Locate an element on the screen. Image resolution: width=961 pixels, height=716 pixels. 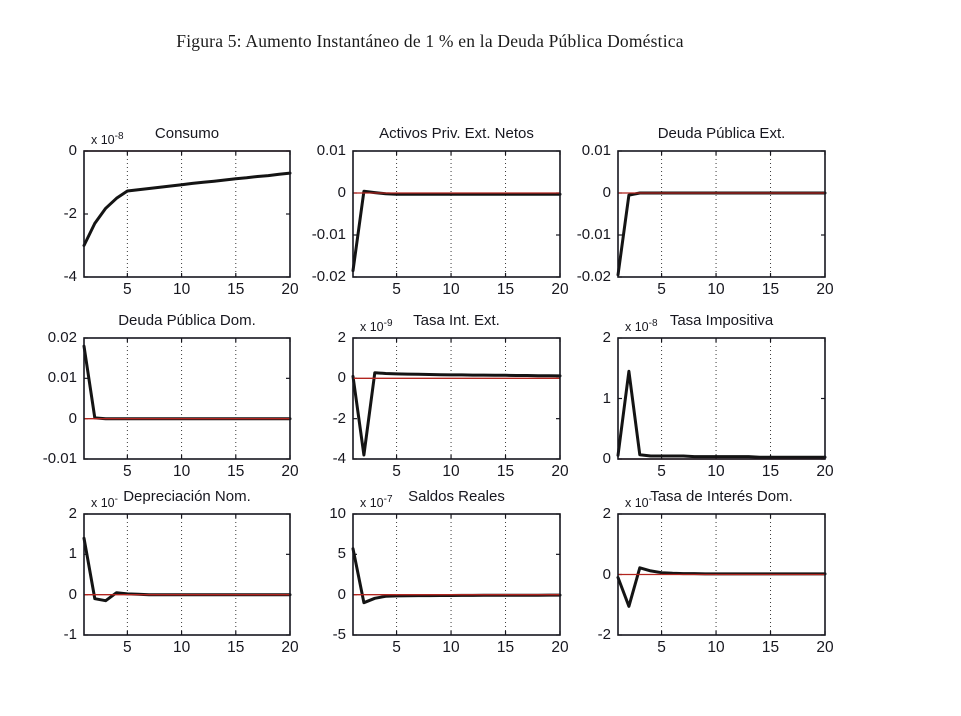
y-tick-label: 5 is located at coordinates (341, 554).